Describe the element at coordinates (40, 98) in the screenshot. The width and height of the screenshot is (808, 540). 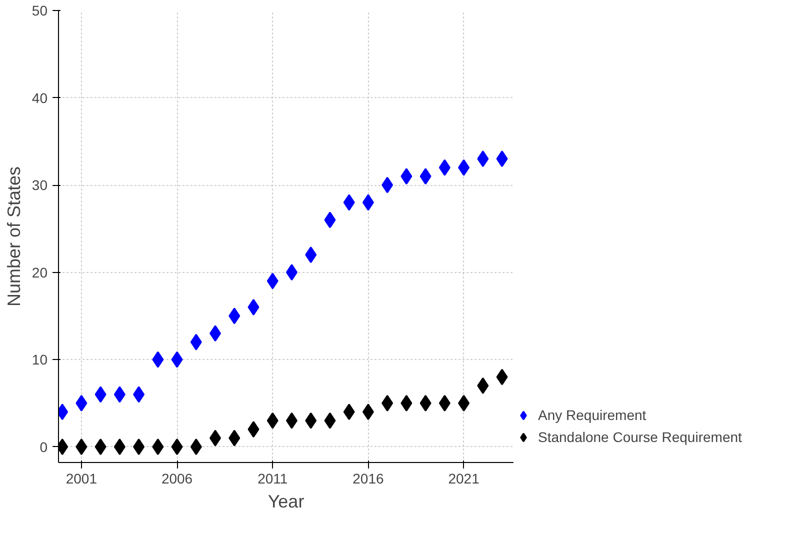
I see `y-tick-label: 40` at that location.